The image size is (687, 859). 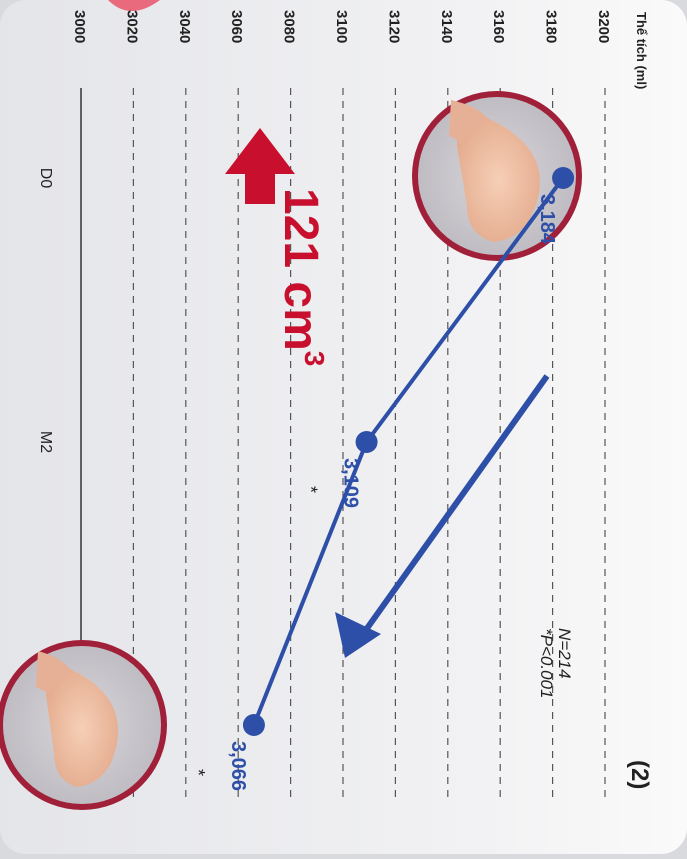 What do you see at coordinates (497, 176) in the screenshot?
I see `foot-illustration-before` at bounding box center [497, 176].